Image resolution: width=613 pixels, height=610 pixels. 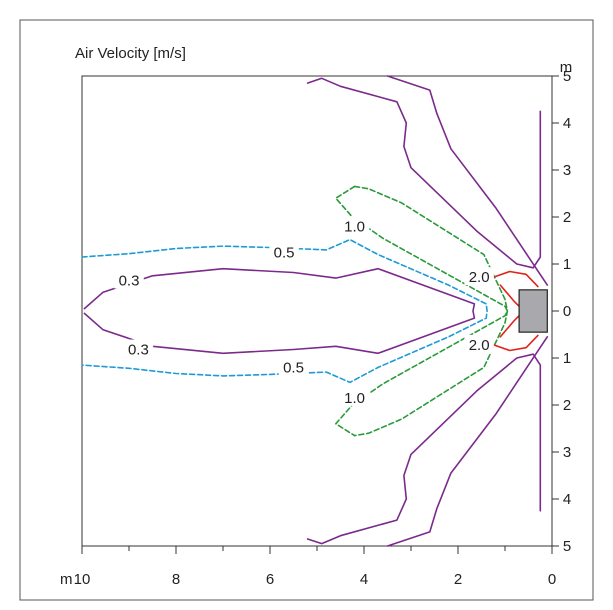 What do you see at coordinates (66, 579) in the screenshot?
I see `x-axis-unit: m` at bounding box center [66, 579].